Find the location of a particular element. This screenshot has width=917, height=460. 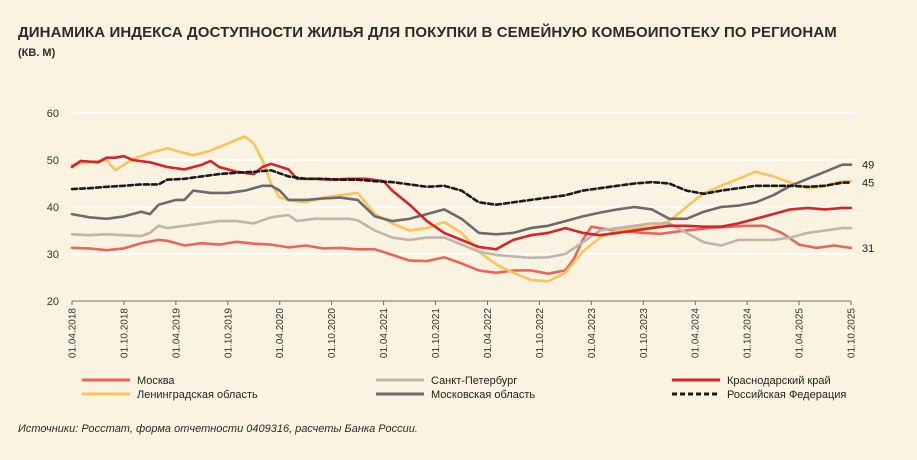

x-tick-label: 01.10.2021 is located at coordinates (436, 333).